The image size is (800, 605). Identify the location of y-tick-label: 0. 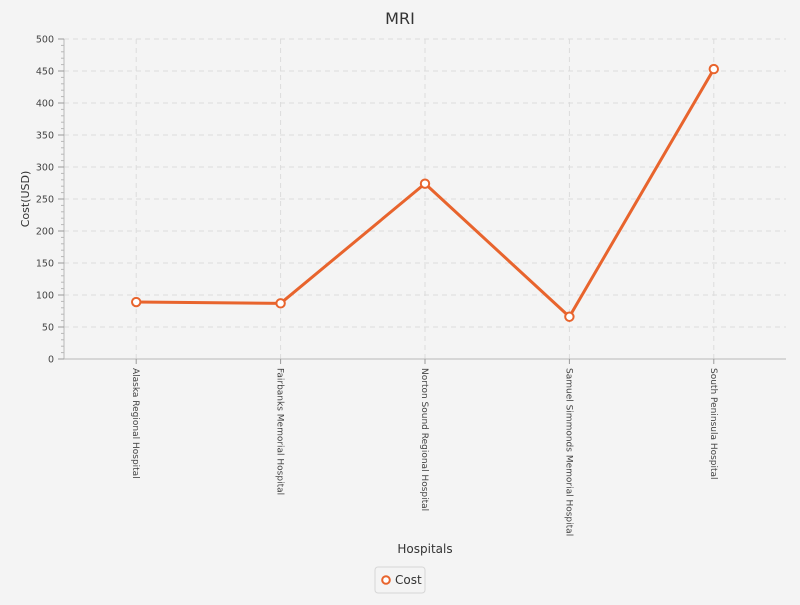
(51, 360).